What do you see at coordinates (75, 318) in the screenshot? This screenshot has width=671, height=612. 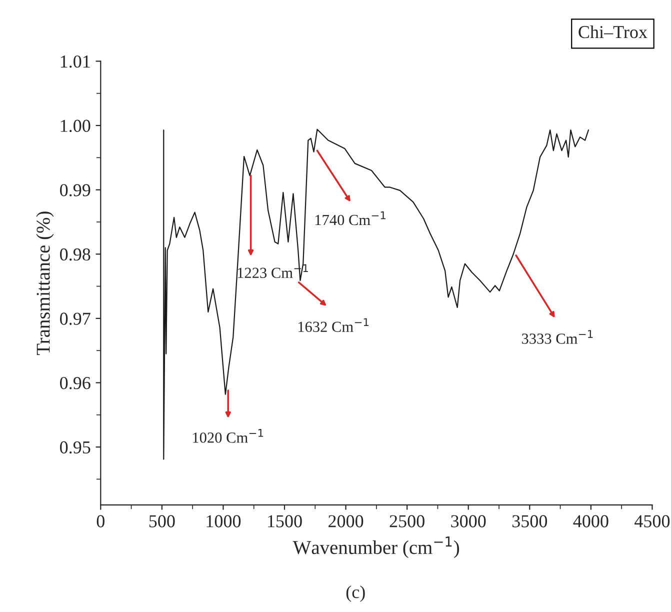 I see `y-tick-label: 0.97` at bounding box center [75, 318].